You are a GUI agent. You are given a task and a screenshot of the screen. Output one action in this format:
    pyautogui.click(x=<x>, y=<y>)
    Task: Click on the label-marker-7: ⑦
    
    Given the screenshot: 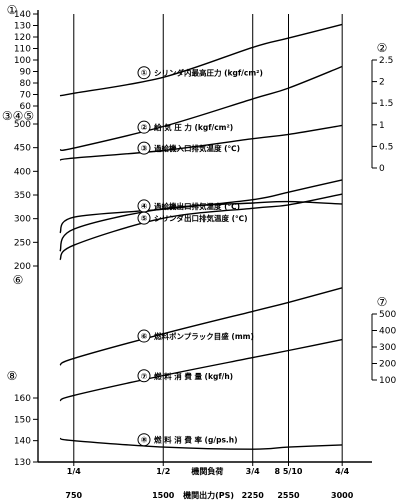 What is the action you would take?
    pyautogui.click(x=144, y=376)
    